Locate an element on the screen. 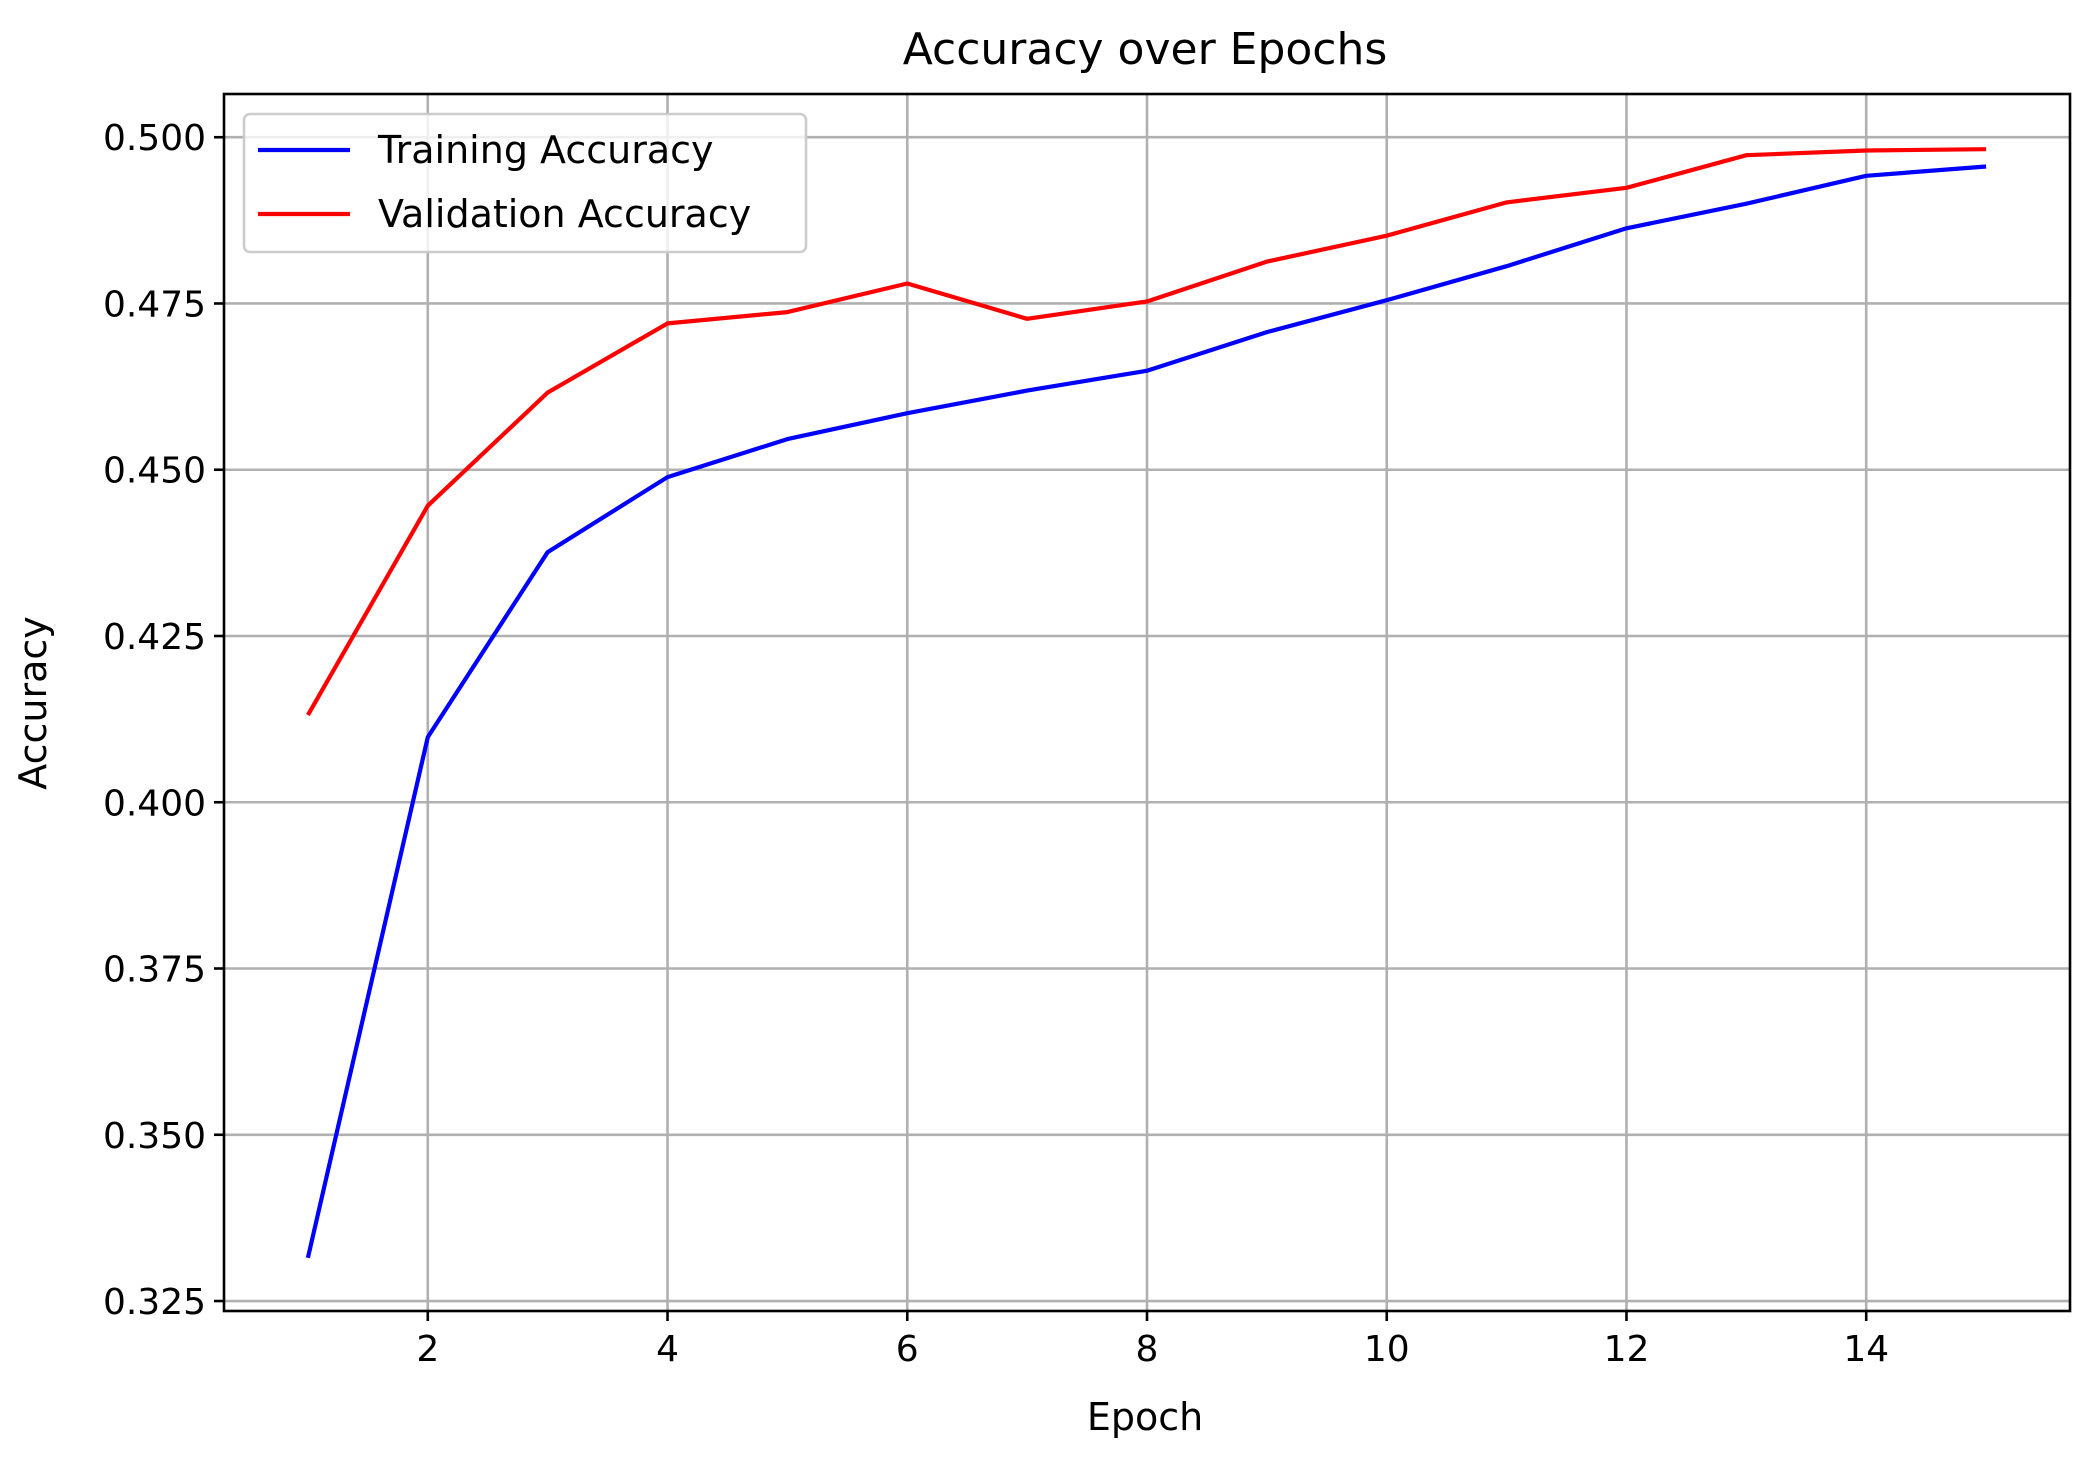 This screenshot has width=2092, height=1466. y-tick-label: 0.425 is located at coordinates (154, 637).